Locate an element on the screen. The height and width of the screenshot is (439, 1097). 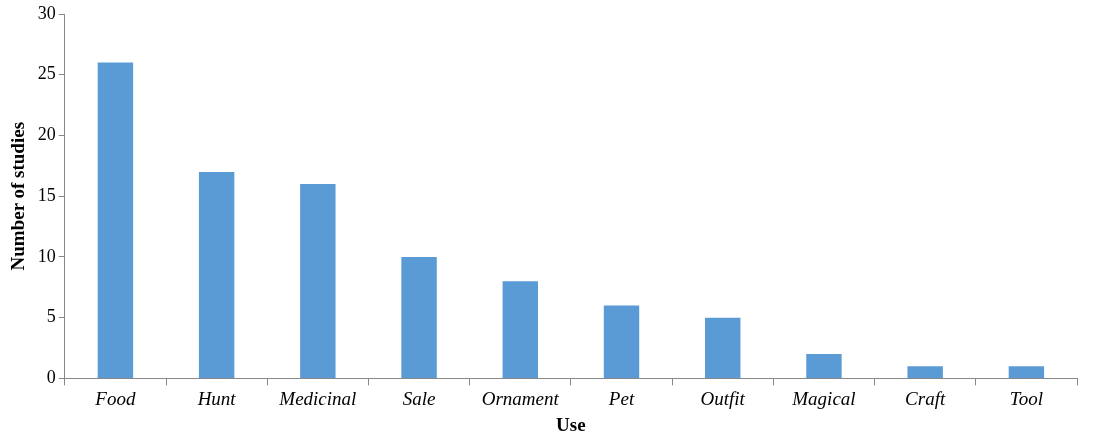
x-tick-label: Hunt is located at coordinates (216, 398).